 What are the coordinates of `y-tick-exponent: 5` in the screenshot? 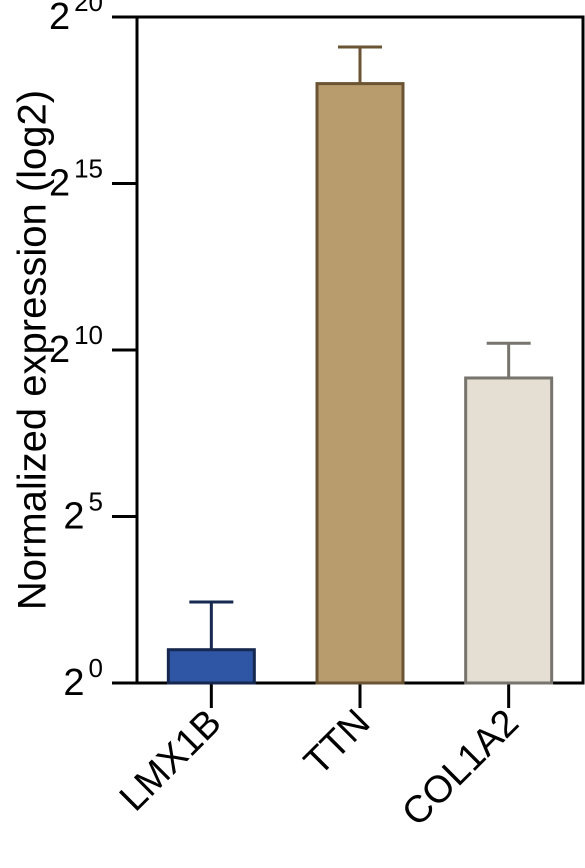 It's located at (96, 502).